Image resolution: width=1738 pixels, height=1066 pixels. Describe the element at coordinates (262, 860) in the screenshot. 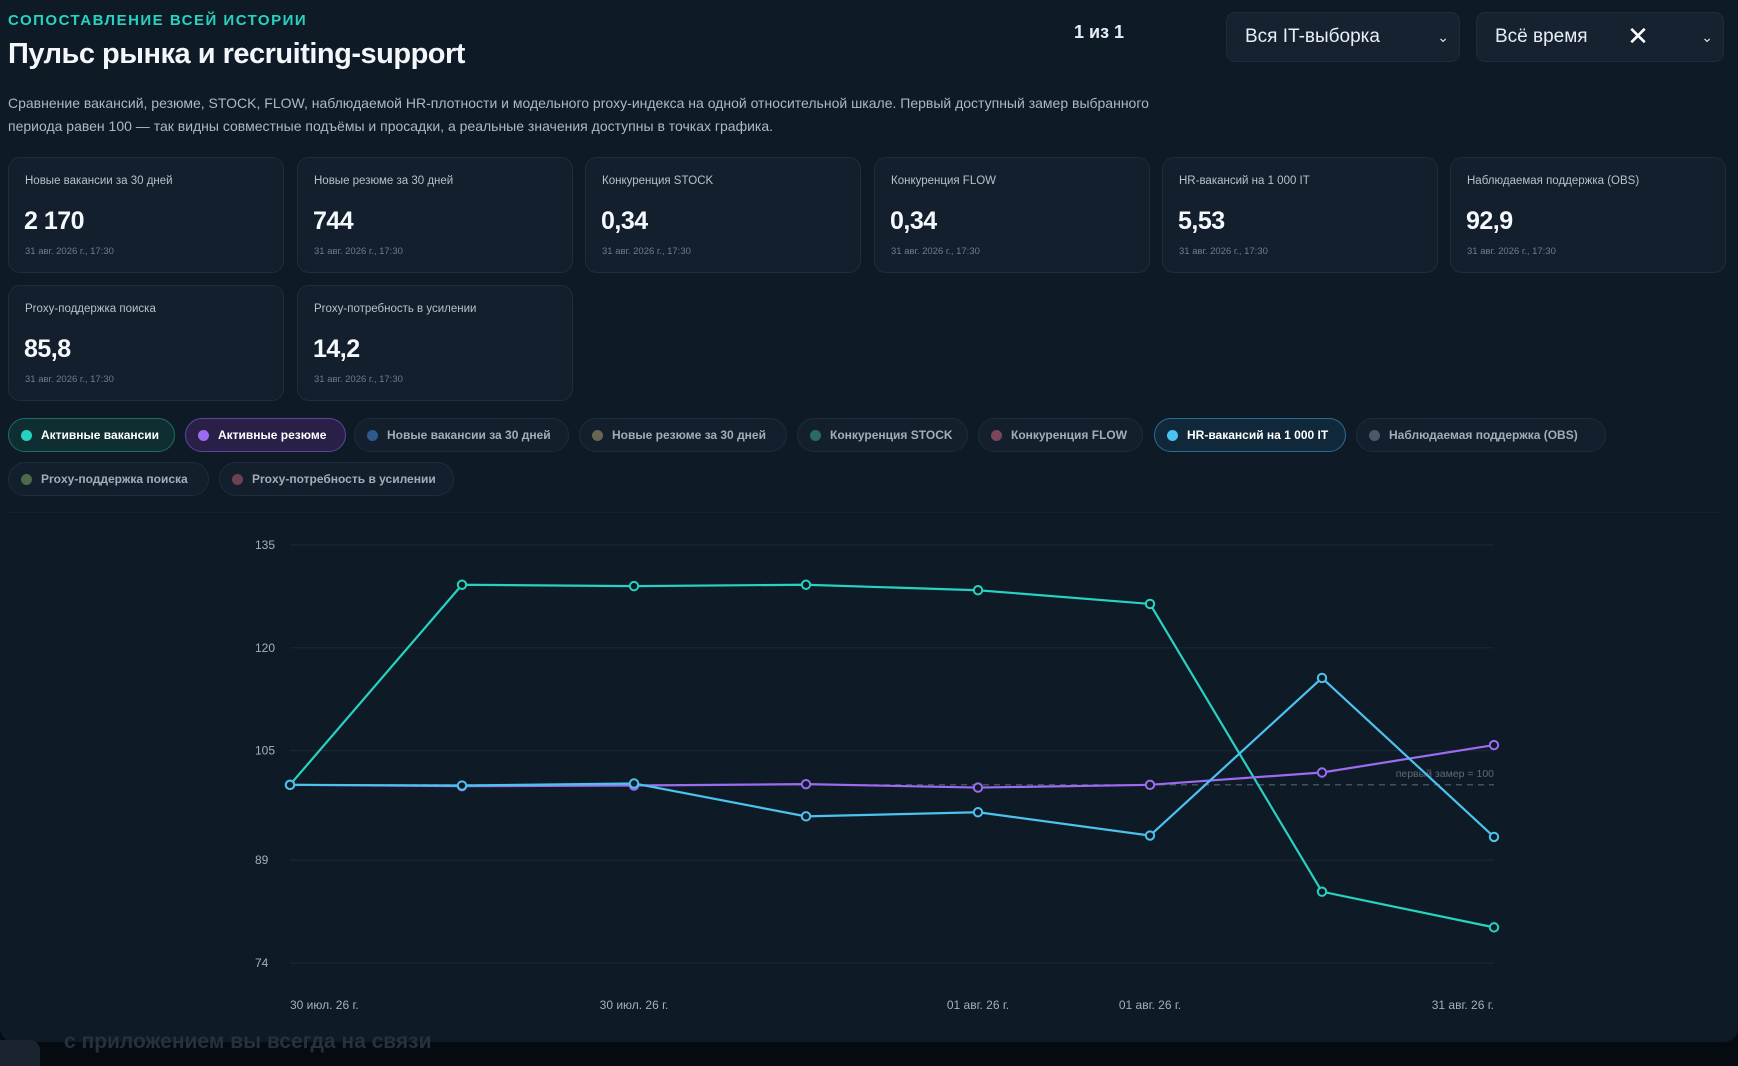

I see `y-tick-label: 89` at that location.